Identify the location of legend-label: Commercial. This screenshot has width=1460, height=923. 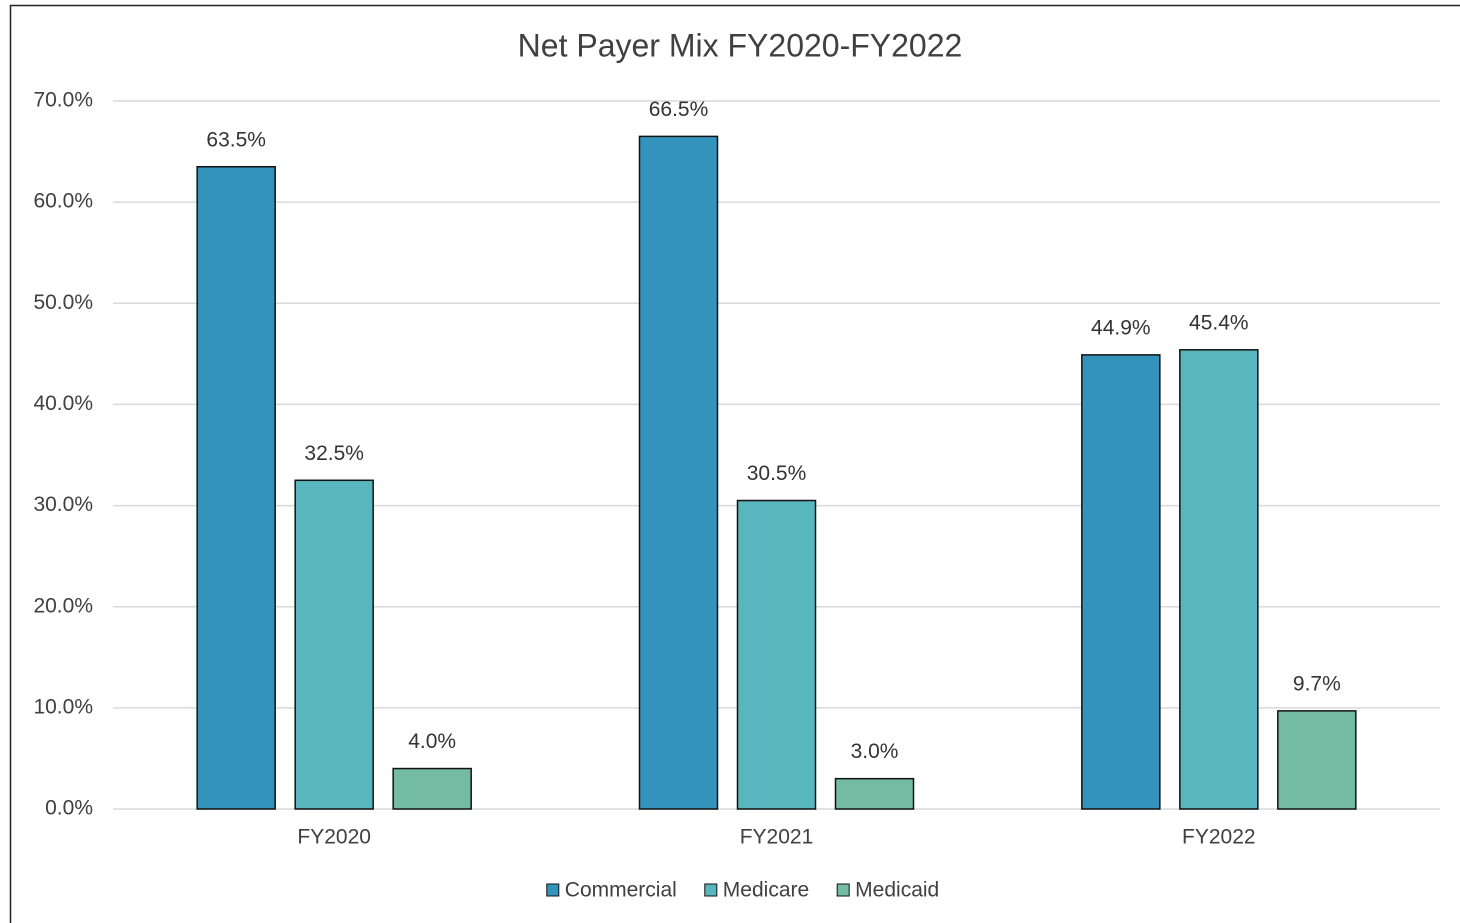
(621, 890).